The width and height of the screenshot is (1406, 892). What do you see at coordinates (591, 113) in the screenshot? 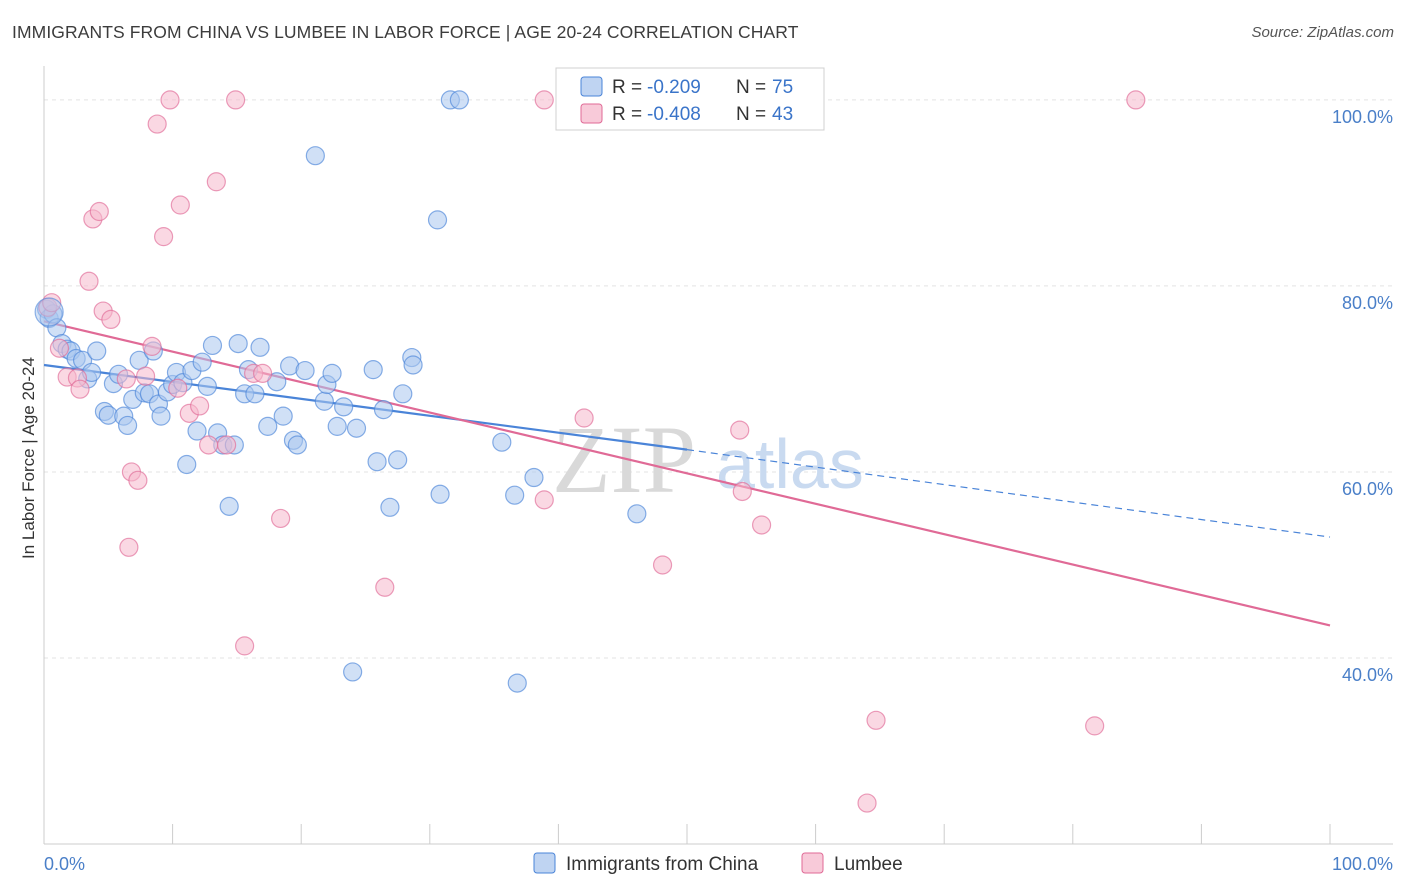
I see `legend-swatch-lumbee` at bounding box center [591, 113].